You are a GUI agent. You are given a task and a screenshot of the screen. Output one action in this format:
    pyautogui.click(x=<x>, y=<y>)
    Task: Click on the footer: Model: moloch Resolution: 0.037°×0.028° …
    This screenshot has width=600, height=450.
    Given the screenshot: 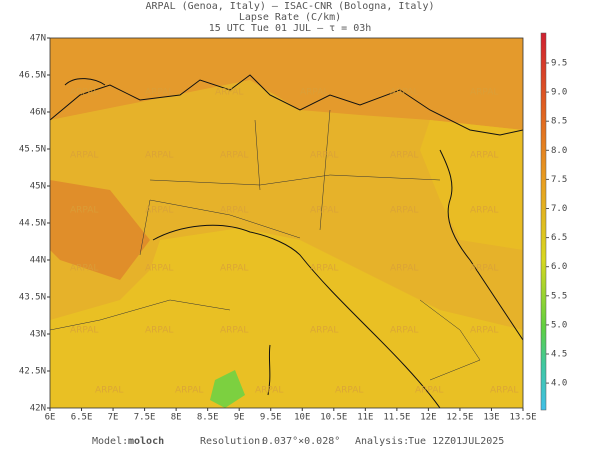 What is the action you would take?
    pyautogui.click(x=298, y=441)
    